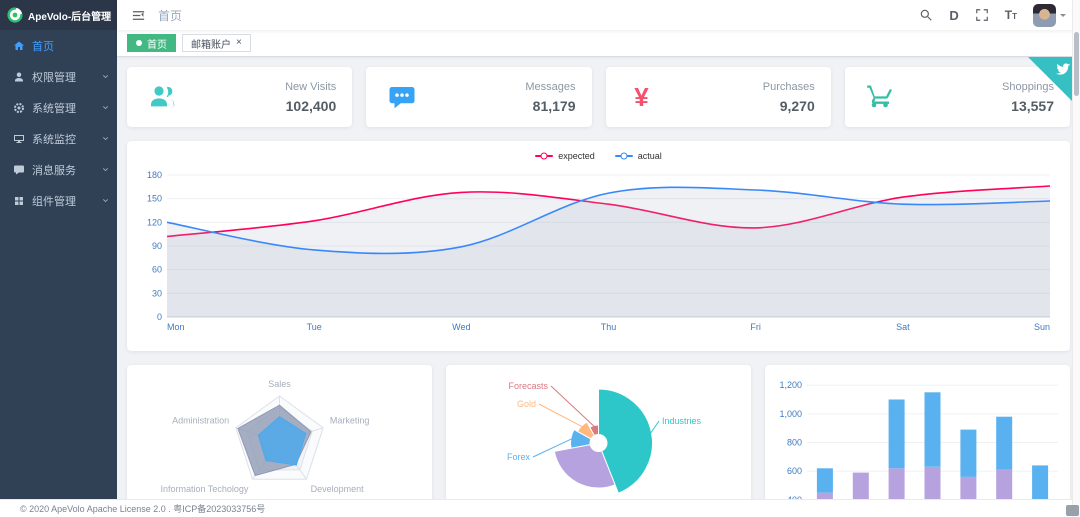 The height and width of the screenshot is (517, 1080). Describe the element at coordinates (649, 156) in the screenshot. I see `legend-label: actual` at that location.